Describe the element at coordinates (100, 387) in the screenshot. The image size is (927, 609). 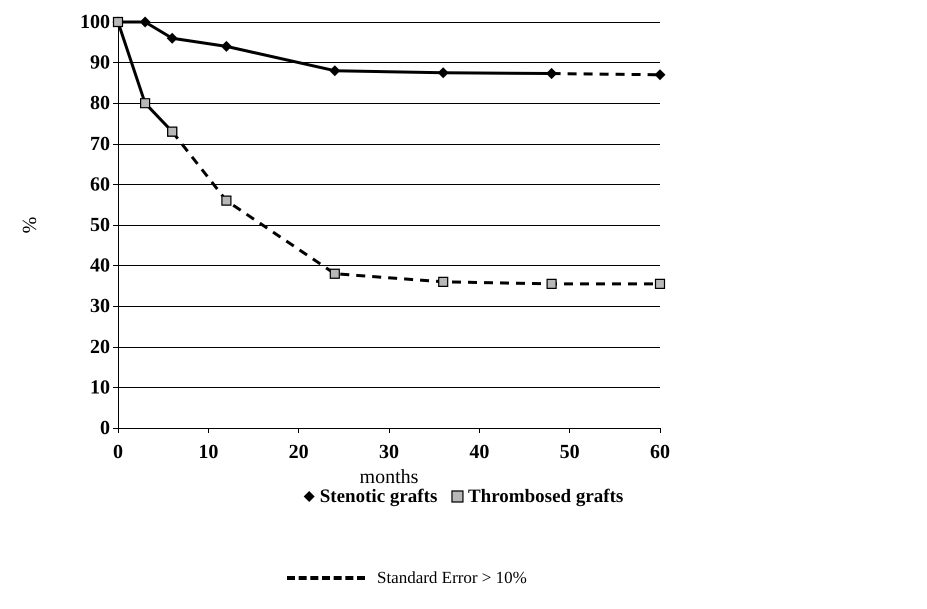
I see `y-tick-label: 10` at that location.